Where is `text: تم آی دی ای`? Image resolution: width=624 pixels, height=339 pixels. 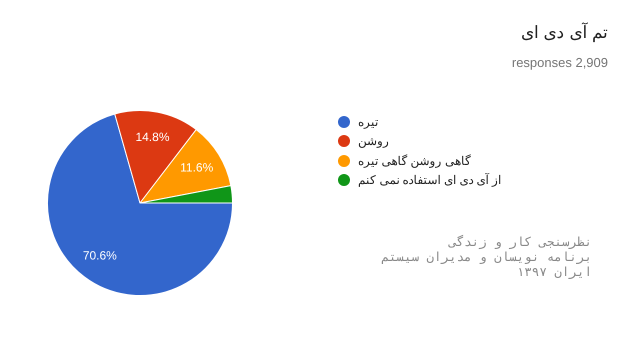
text: تم آی دی ای is located at coordinates (564, 32).